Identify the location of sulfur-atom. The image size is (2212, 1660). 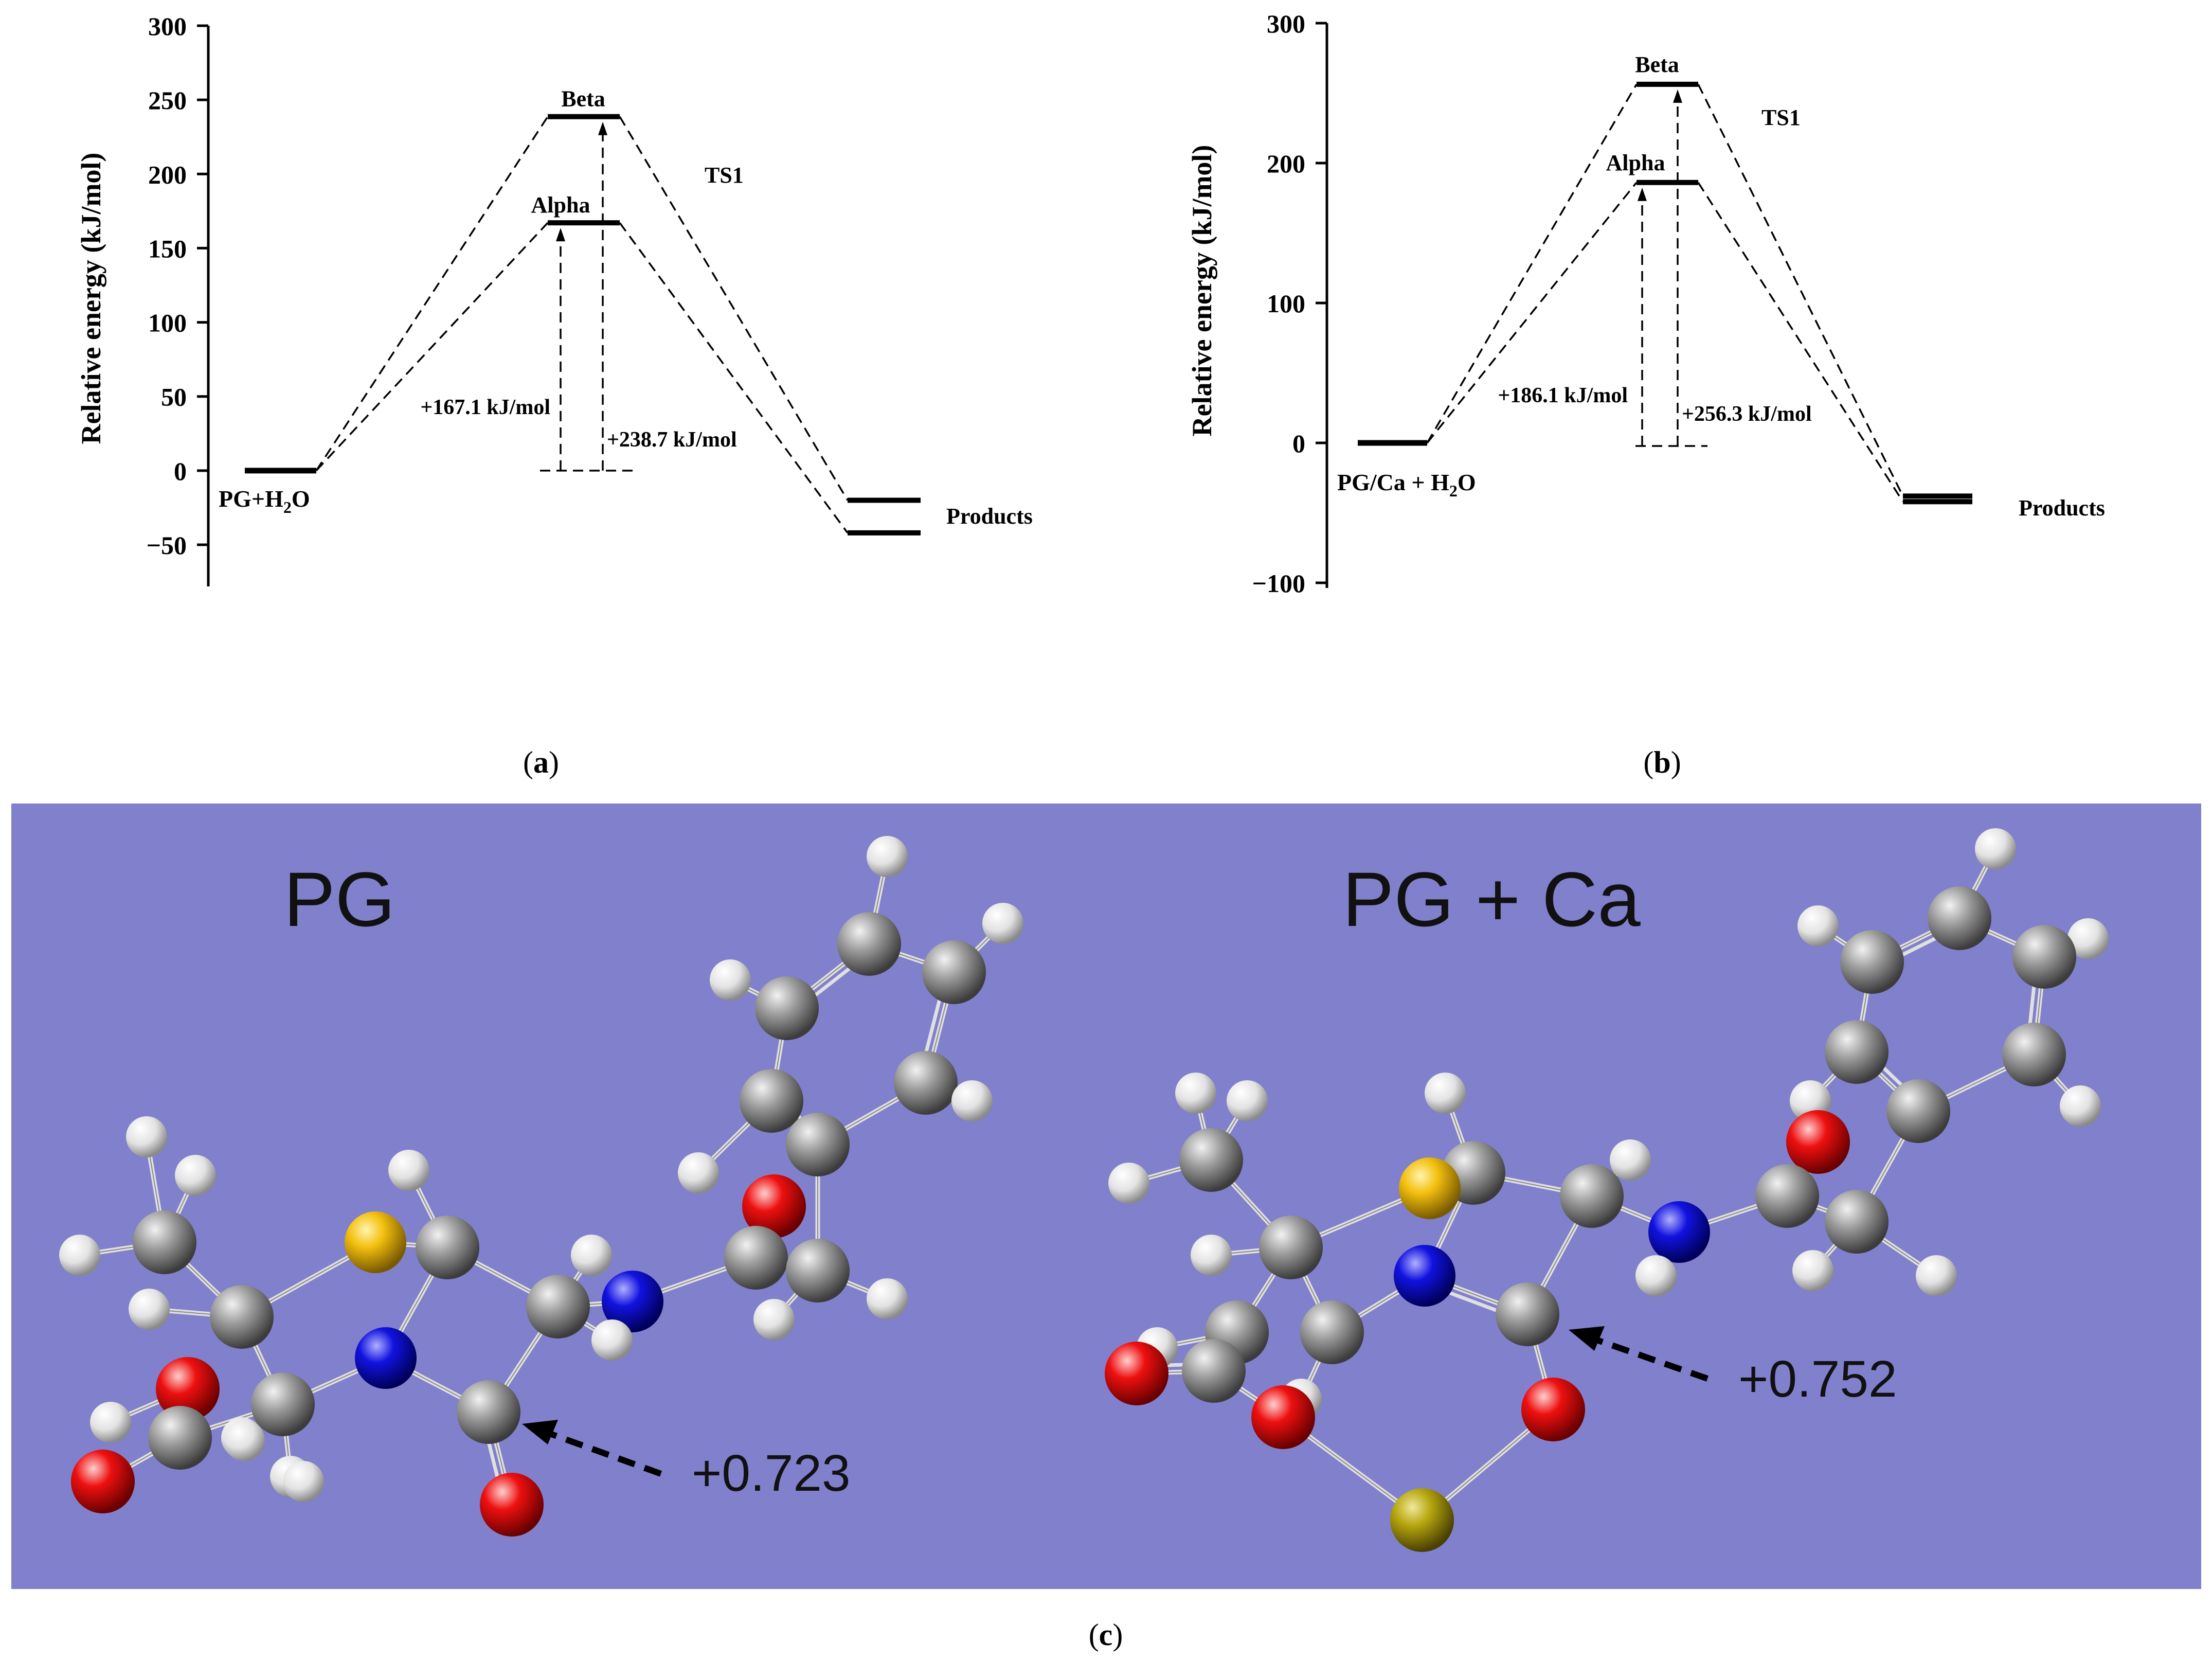
(375, 1242).